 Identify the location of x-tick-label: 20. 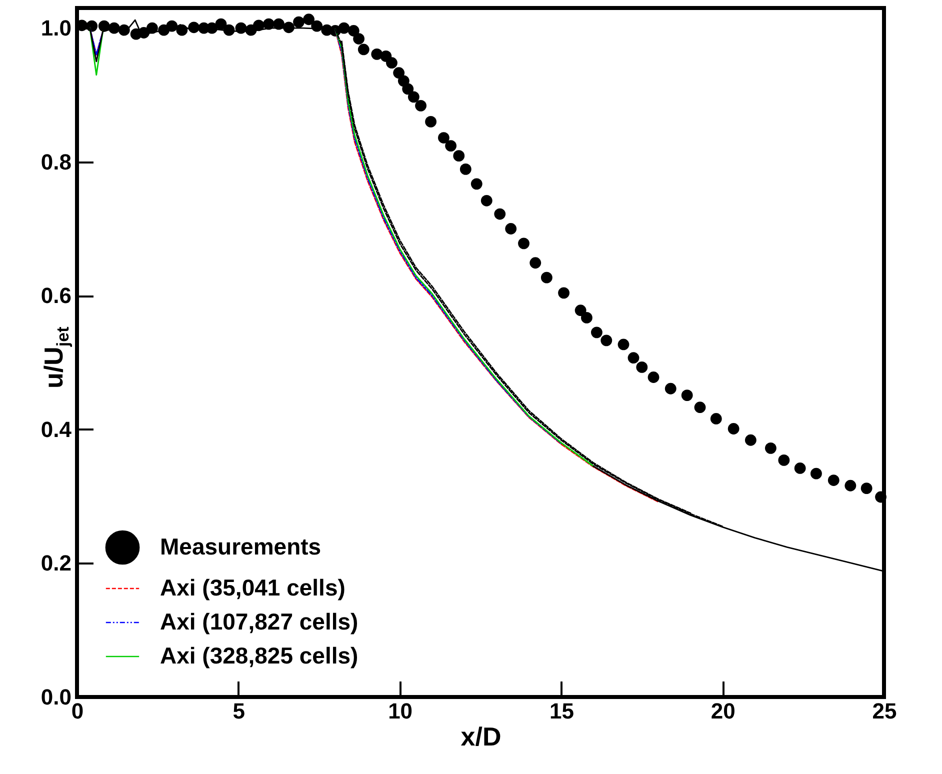
(723, 711).